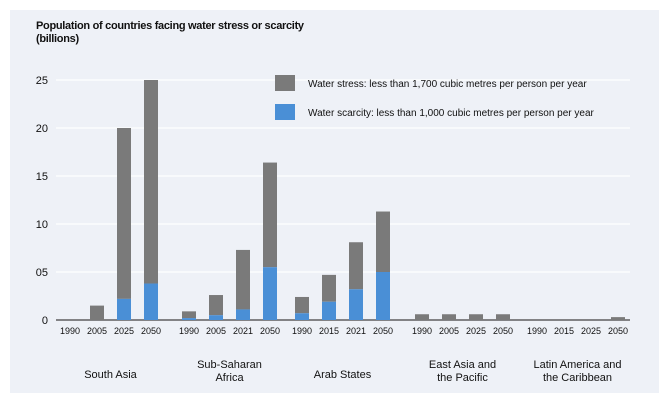 The image size is (669, 403). Describe the element at coordinates (42, 273) in the screenshot. I see `y-tick-label: 05` at that location.